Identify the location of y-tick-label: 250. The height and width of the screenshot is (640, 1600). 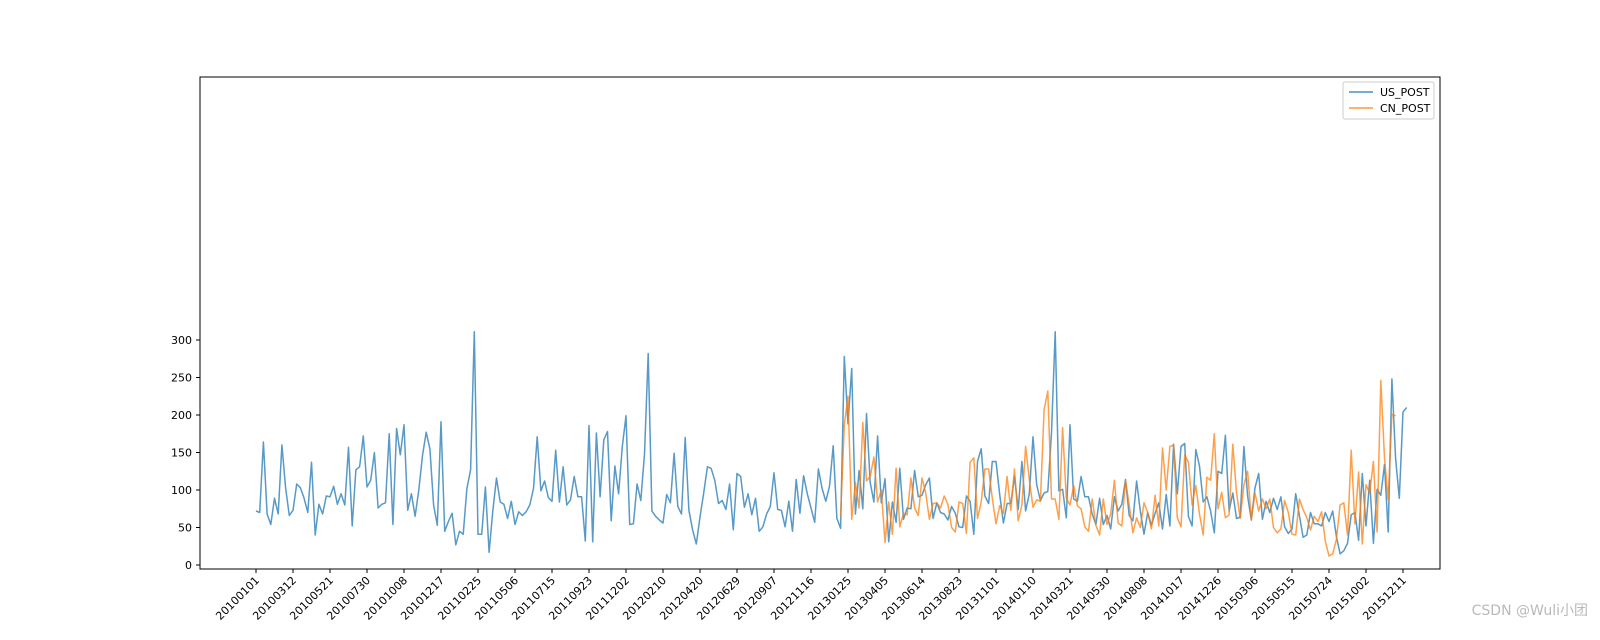
(181, 378).